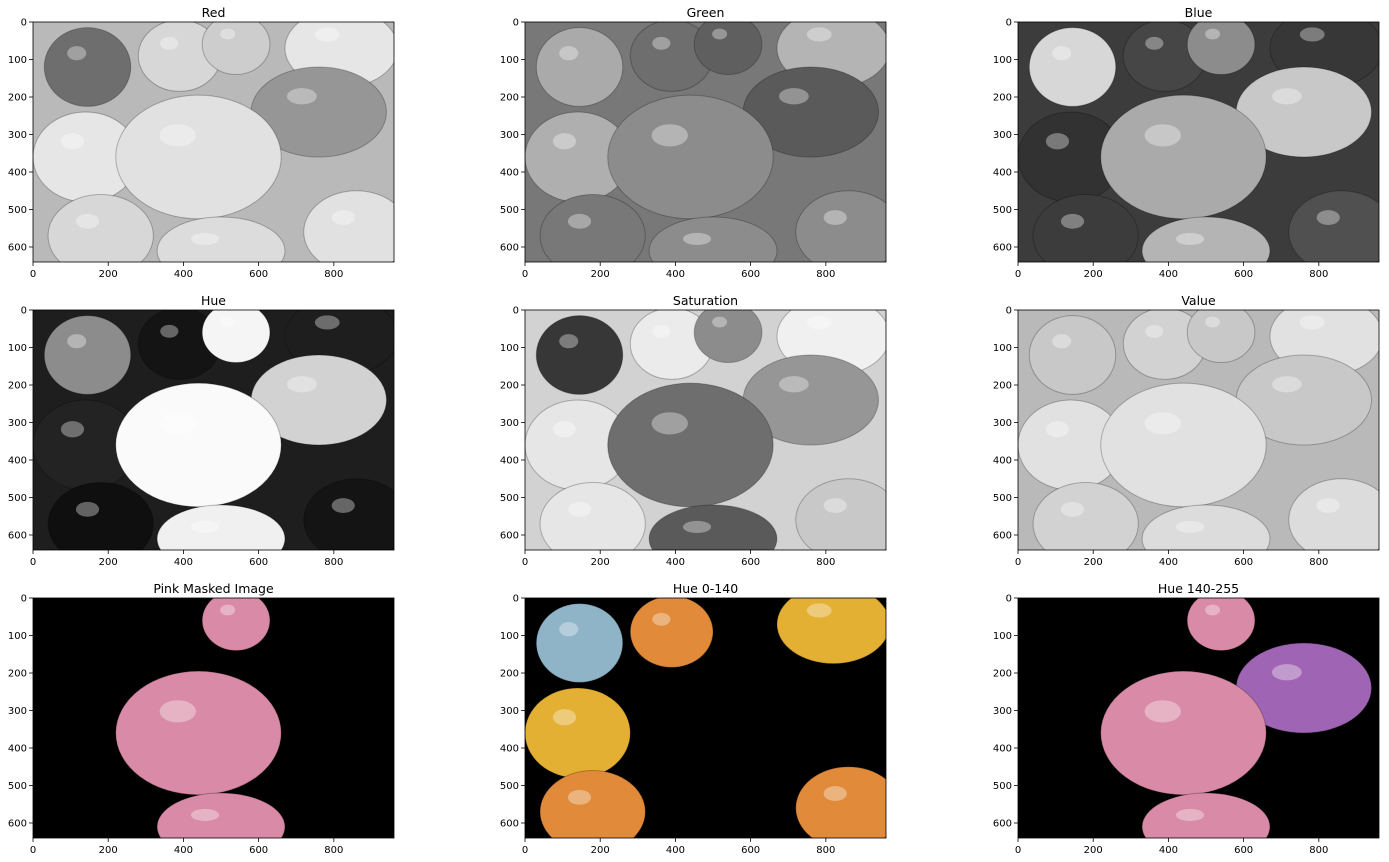 This screenshot has height=862, width=1389. What do you see at coordinates (509, 173) in the screenshot?
I see `y-tick-label: 400` at bounding box center [509, 173].